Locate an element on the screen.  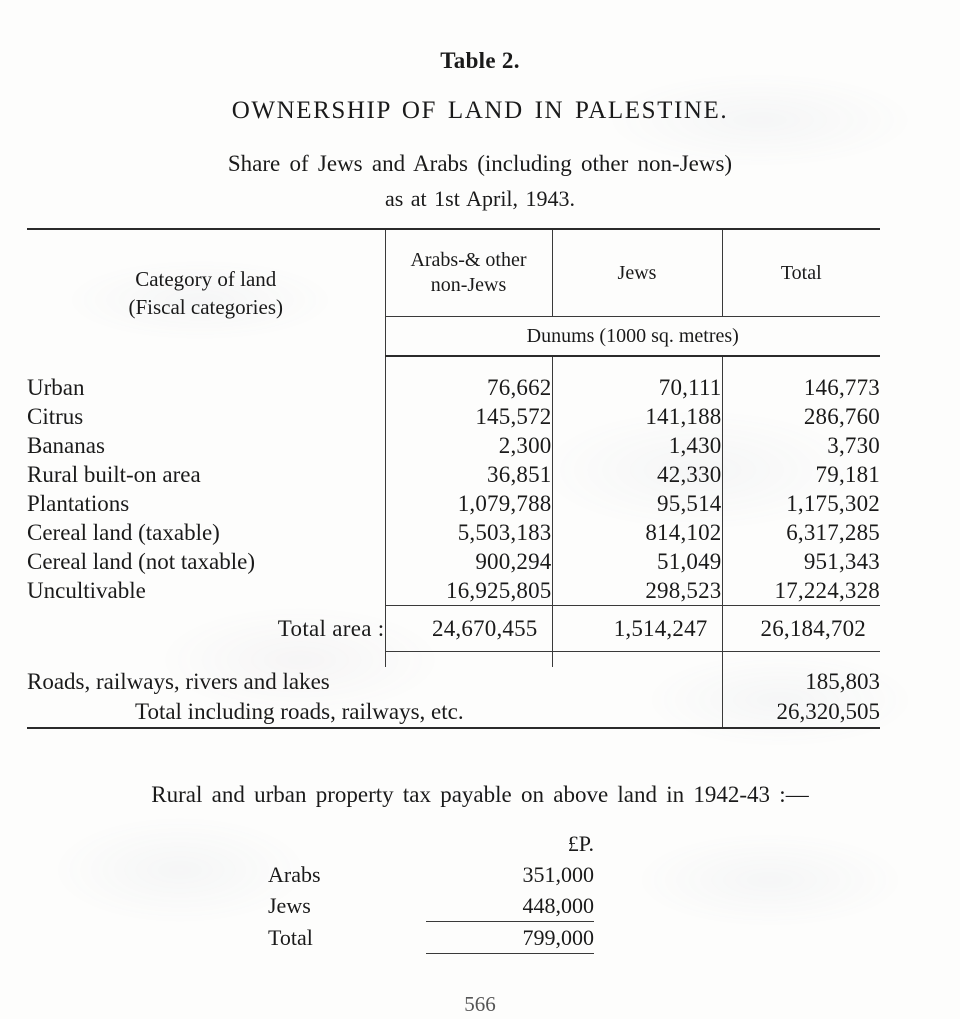
table-caption: Table 2. is located at coordinates (480, 60).